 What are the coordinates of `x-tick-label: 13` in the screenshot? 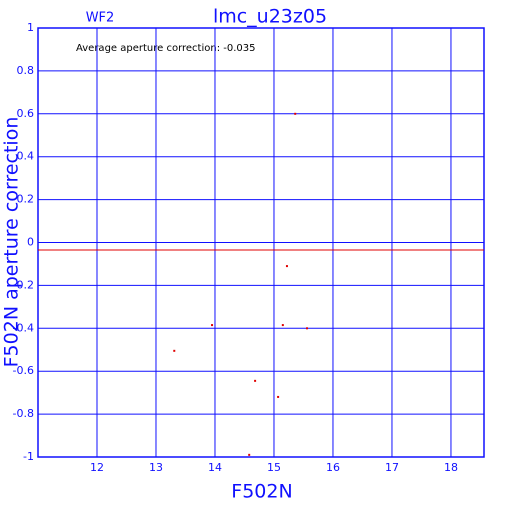 It's located at (156, 467).